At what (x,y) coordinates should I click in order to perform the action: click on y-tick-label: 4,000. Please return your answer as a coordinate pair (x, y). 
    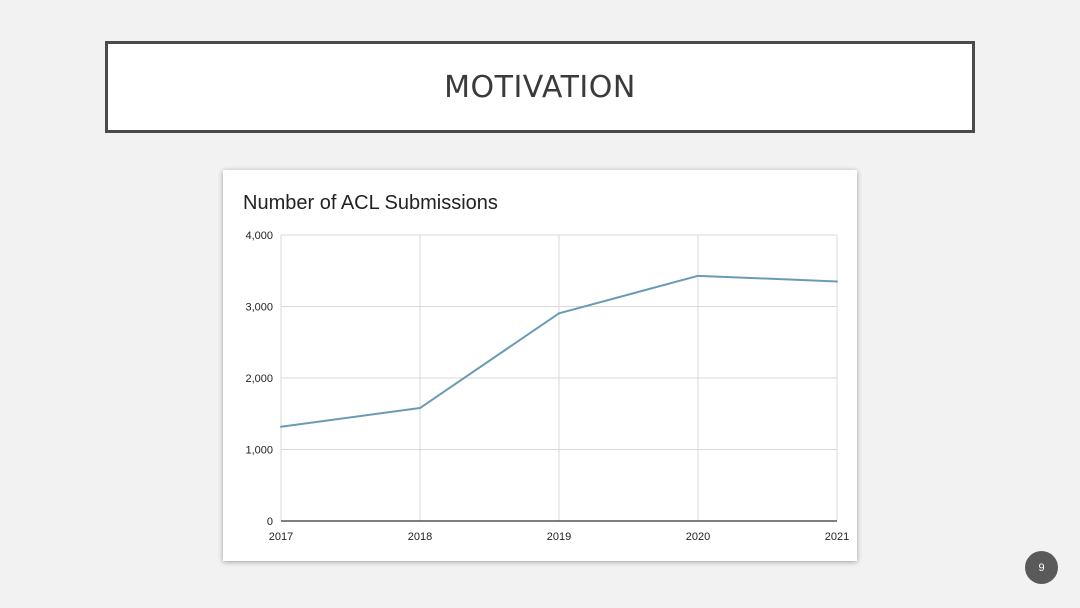
    Looking at the image, I should click on (259, 236).